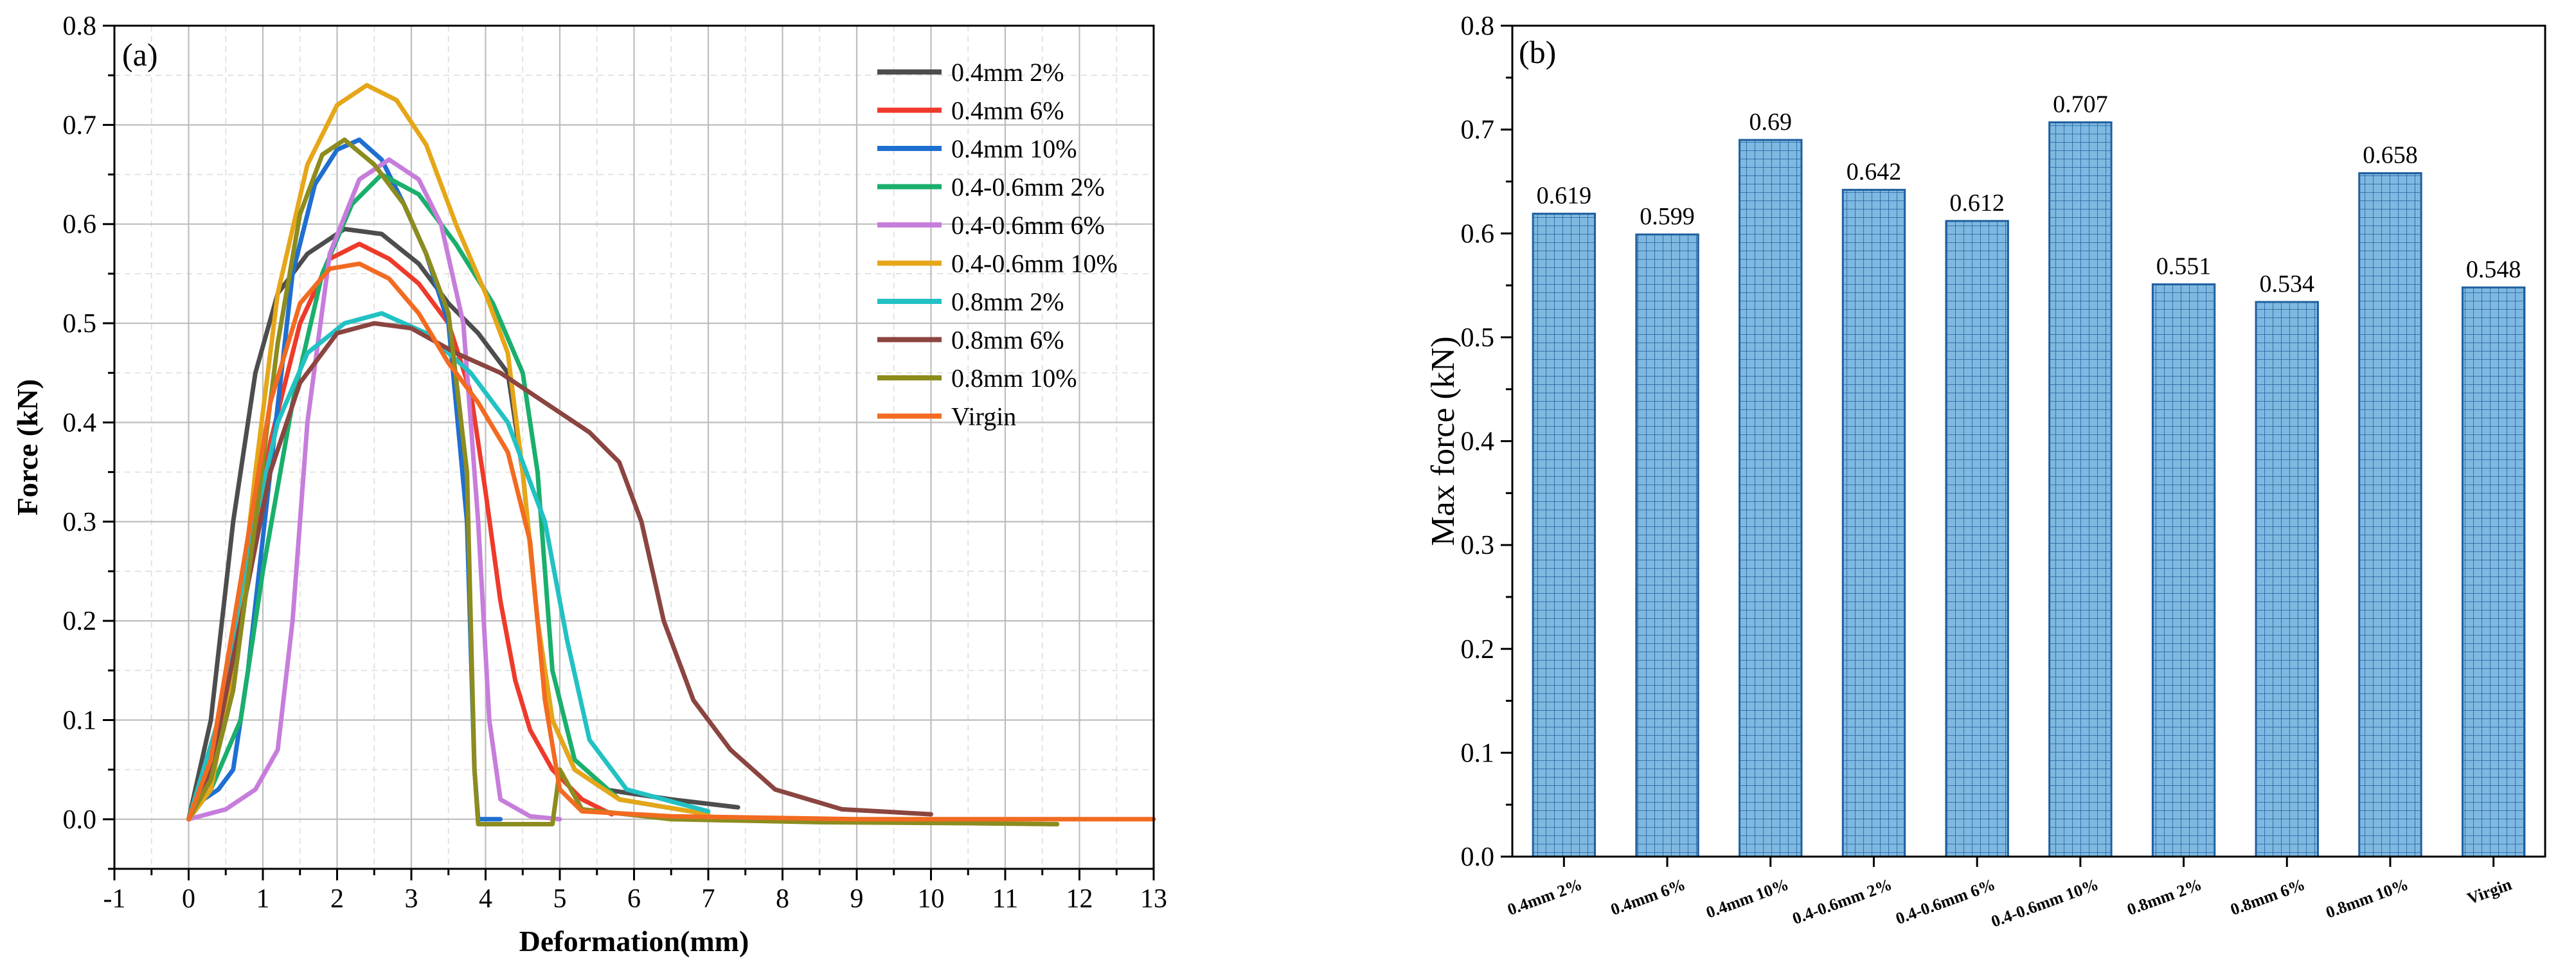 This screenshot has width=2576, height=971. I want to click on chart-b-y-tick-label: 0.5, so click(1478, 338).